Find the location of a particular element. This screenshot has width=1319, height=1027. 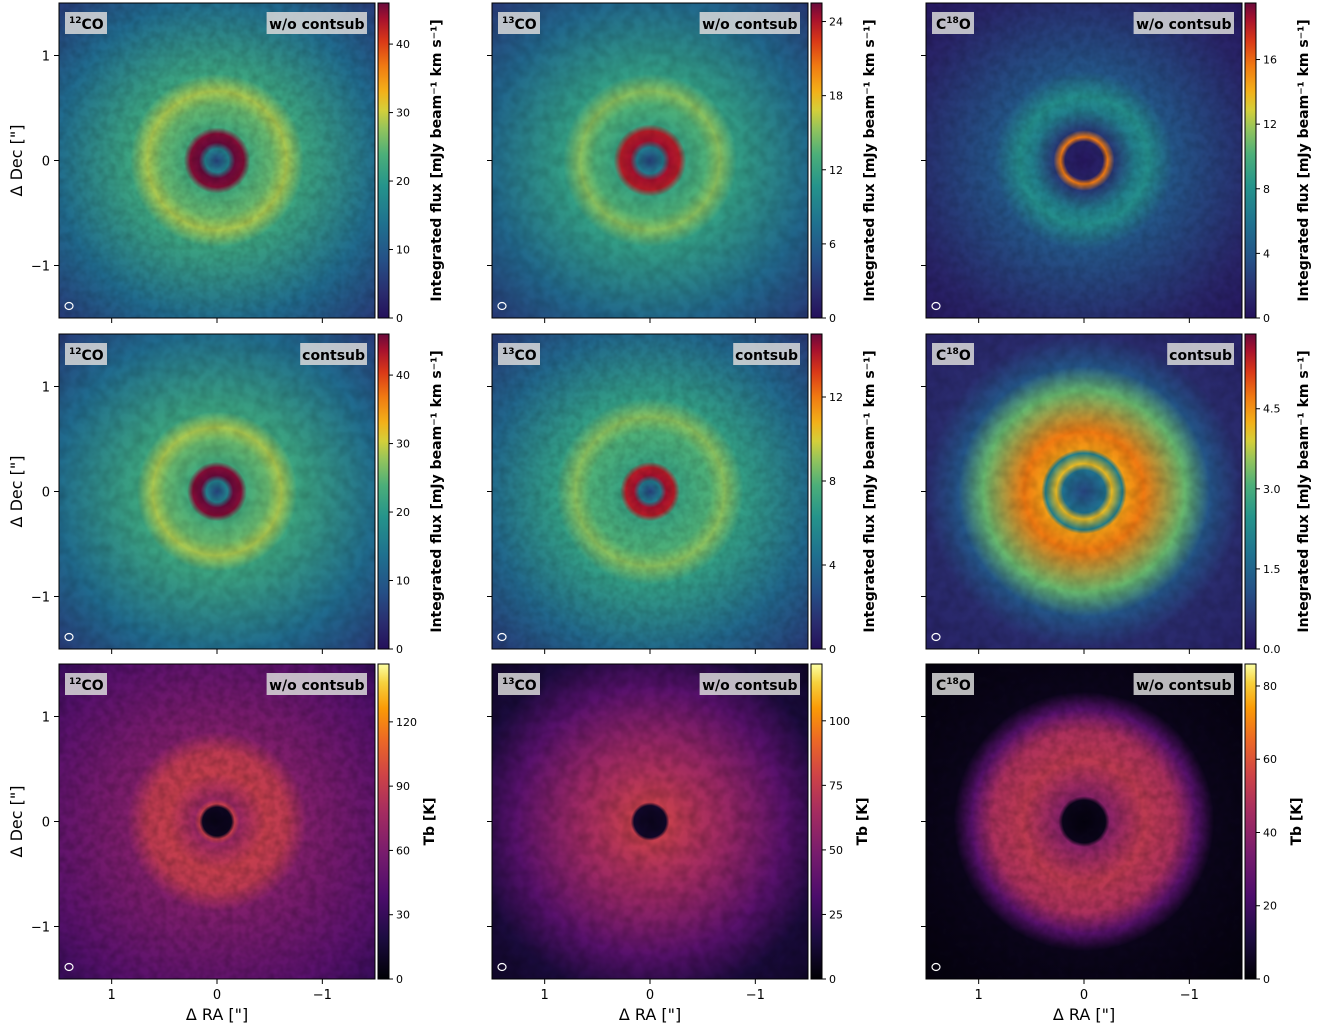

colorbar-tick-label: 6 is located at coordinates (832, 244).